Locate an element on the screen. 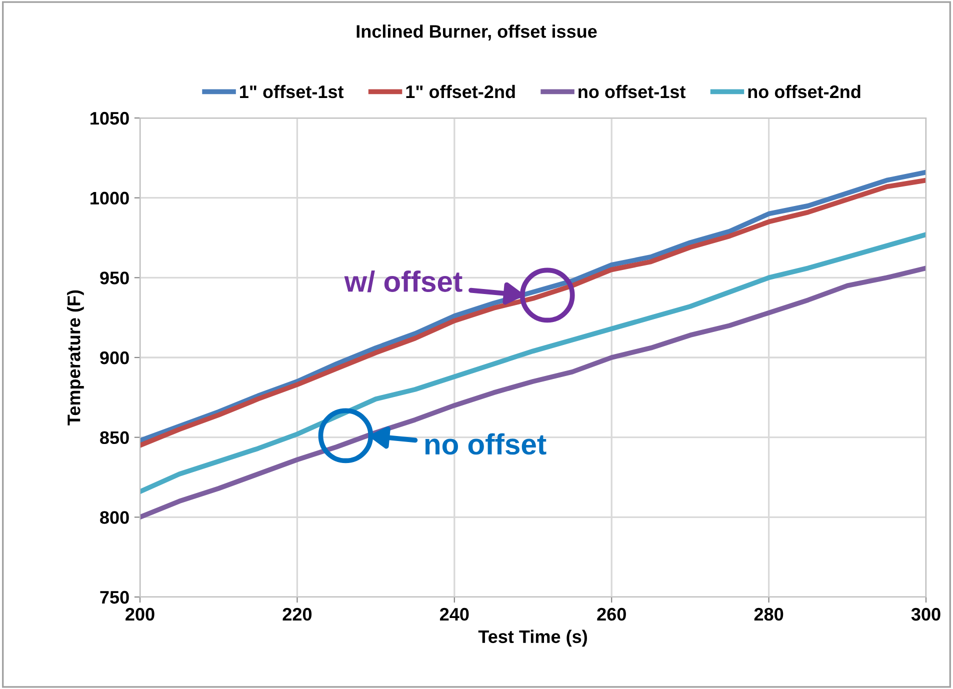 The image size is (953, 689). legend-label: no offset-2nd is located at coordinates (804, 91).